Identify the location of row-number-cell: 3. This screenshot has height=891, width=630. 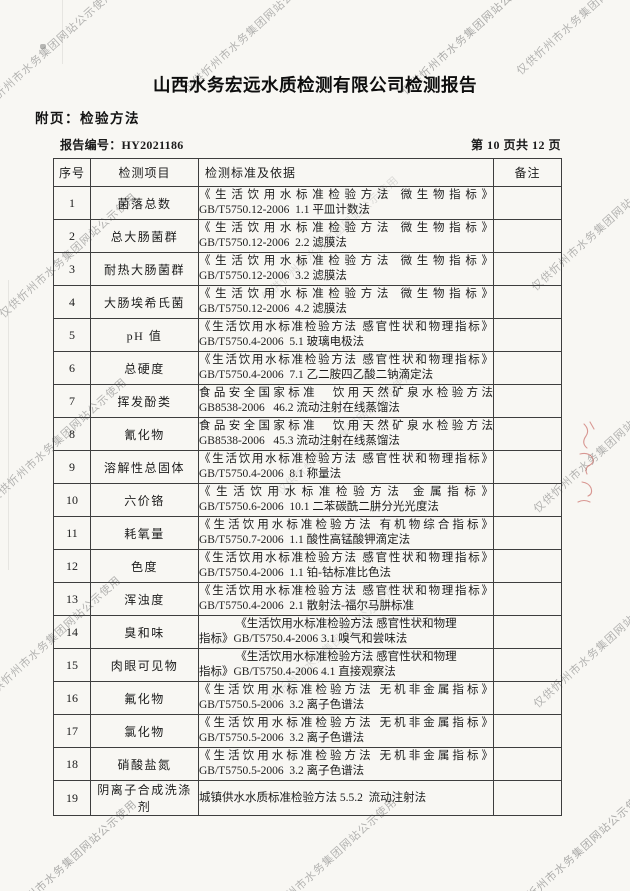
(72, 269).